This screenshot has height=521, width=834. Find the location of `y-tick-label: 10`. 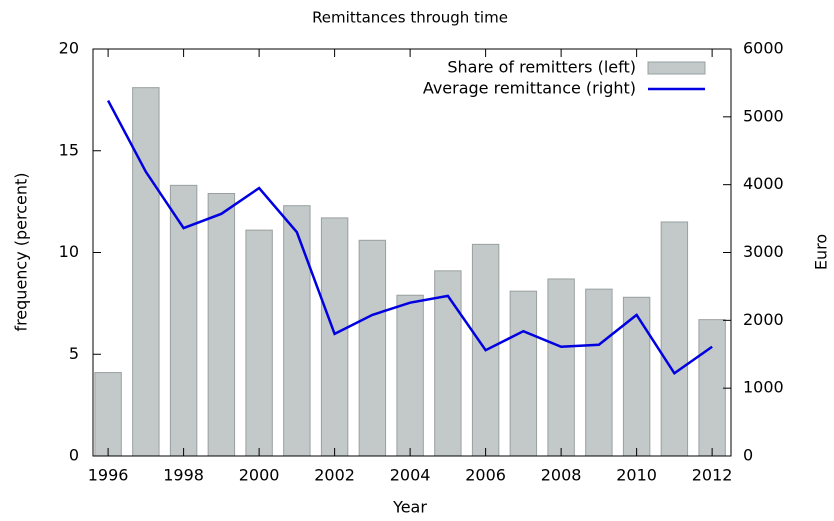

y-tick-label: 10 is located at coordinates (69, 251).